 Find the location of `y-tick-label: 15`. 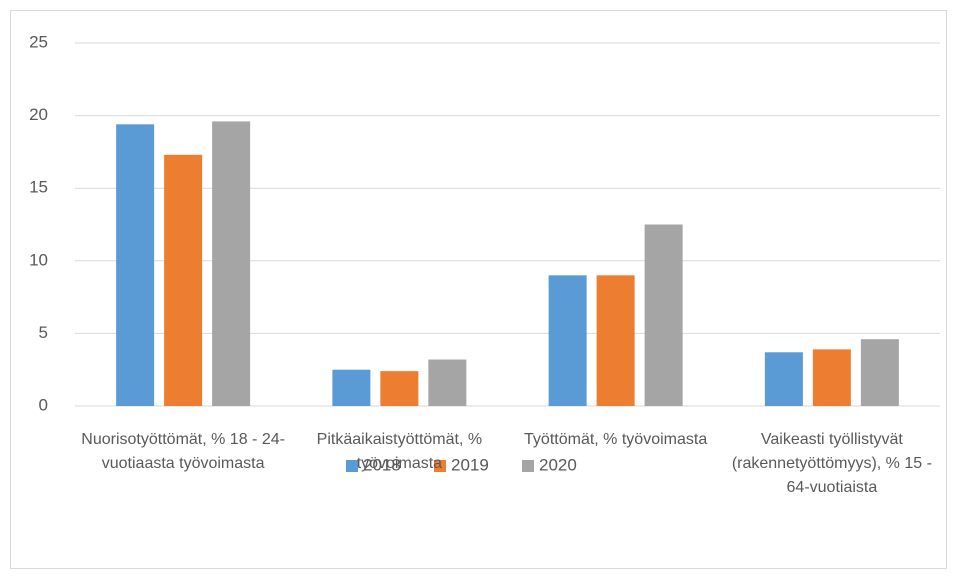

y-tick-label: 15 is located at coordinates (38, 187).